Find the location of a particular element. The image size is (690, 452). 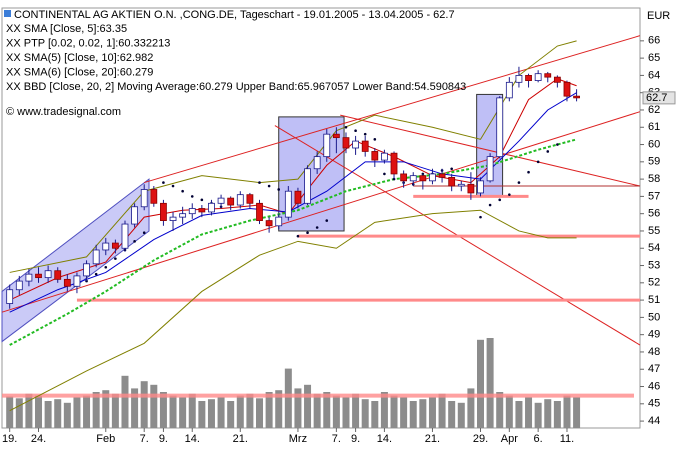

y-tick-label: 54 is located at coordinates (654, 248).